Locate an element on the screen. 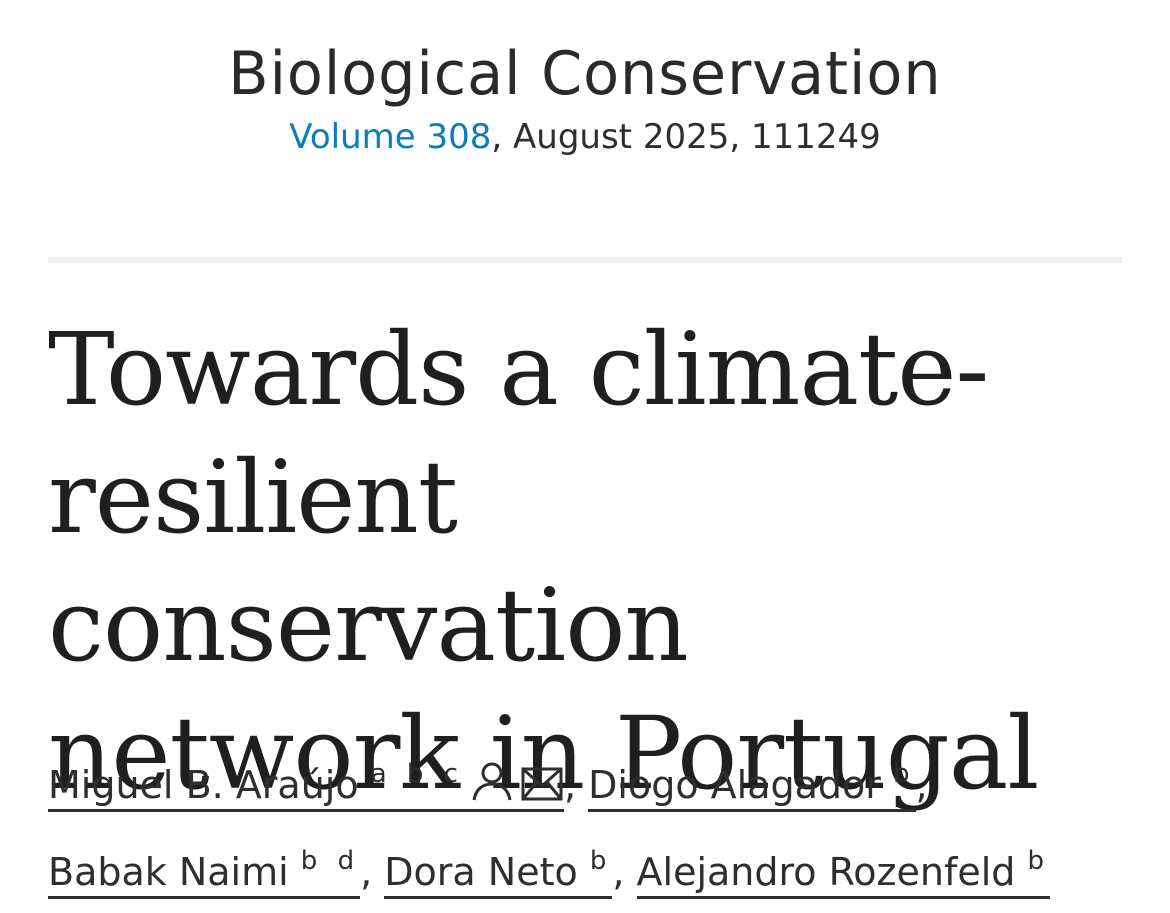 The width and height of the screenshot is (1170, 913). author-link-araujo: Miguel B. Araújo a b c is located at coordinates (306, 785).